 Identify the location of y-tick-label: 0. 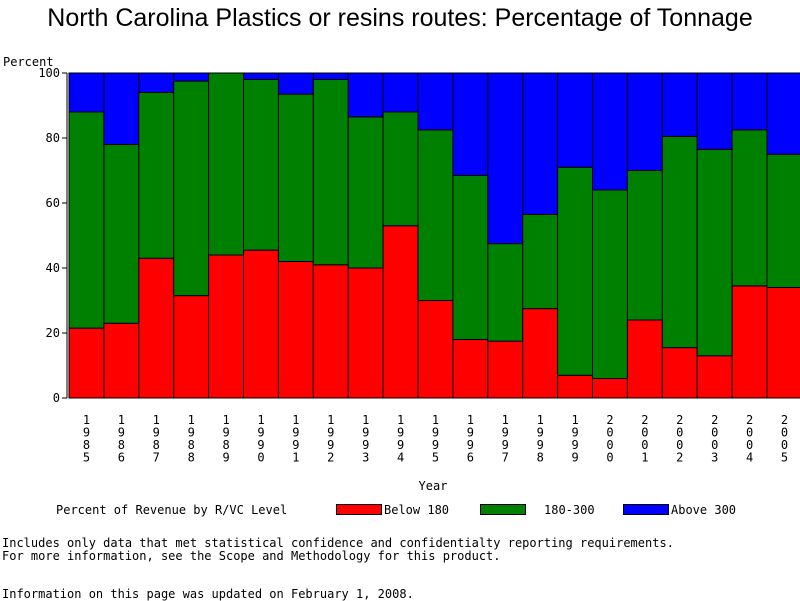
(56, 398).